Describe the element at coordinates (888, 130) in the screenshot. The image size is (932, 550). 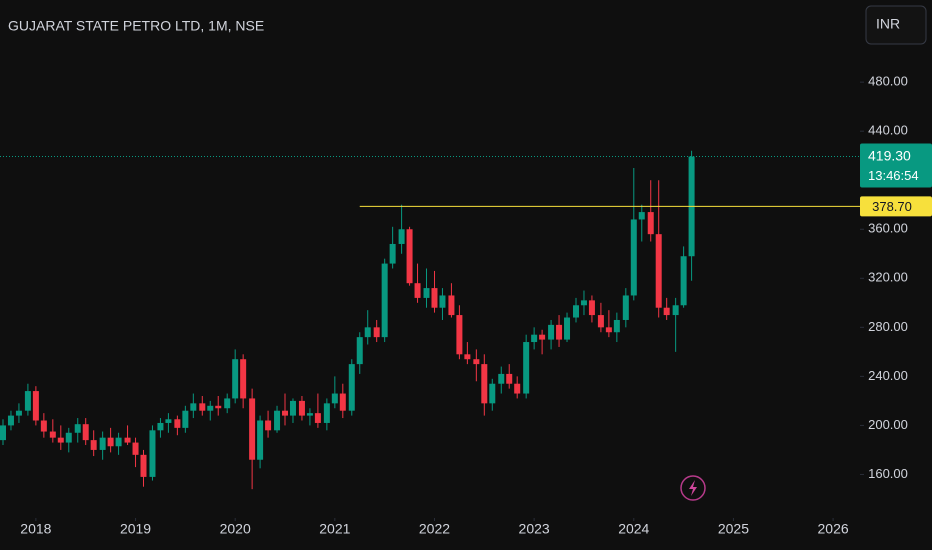
I see `y-tick-label: 440.00` at that location.